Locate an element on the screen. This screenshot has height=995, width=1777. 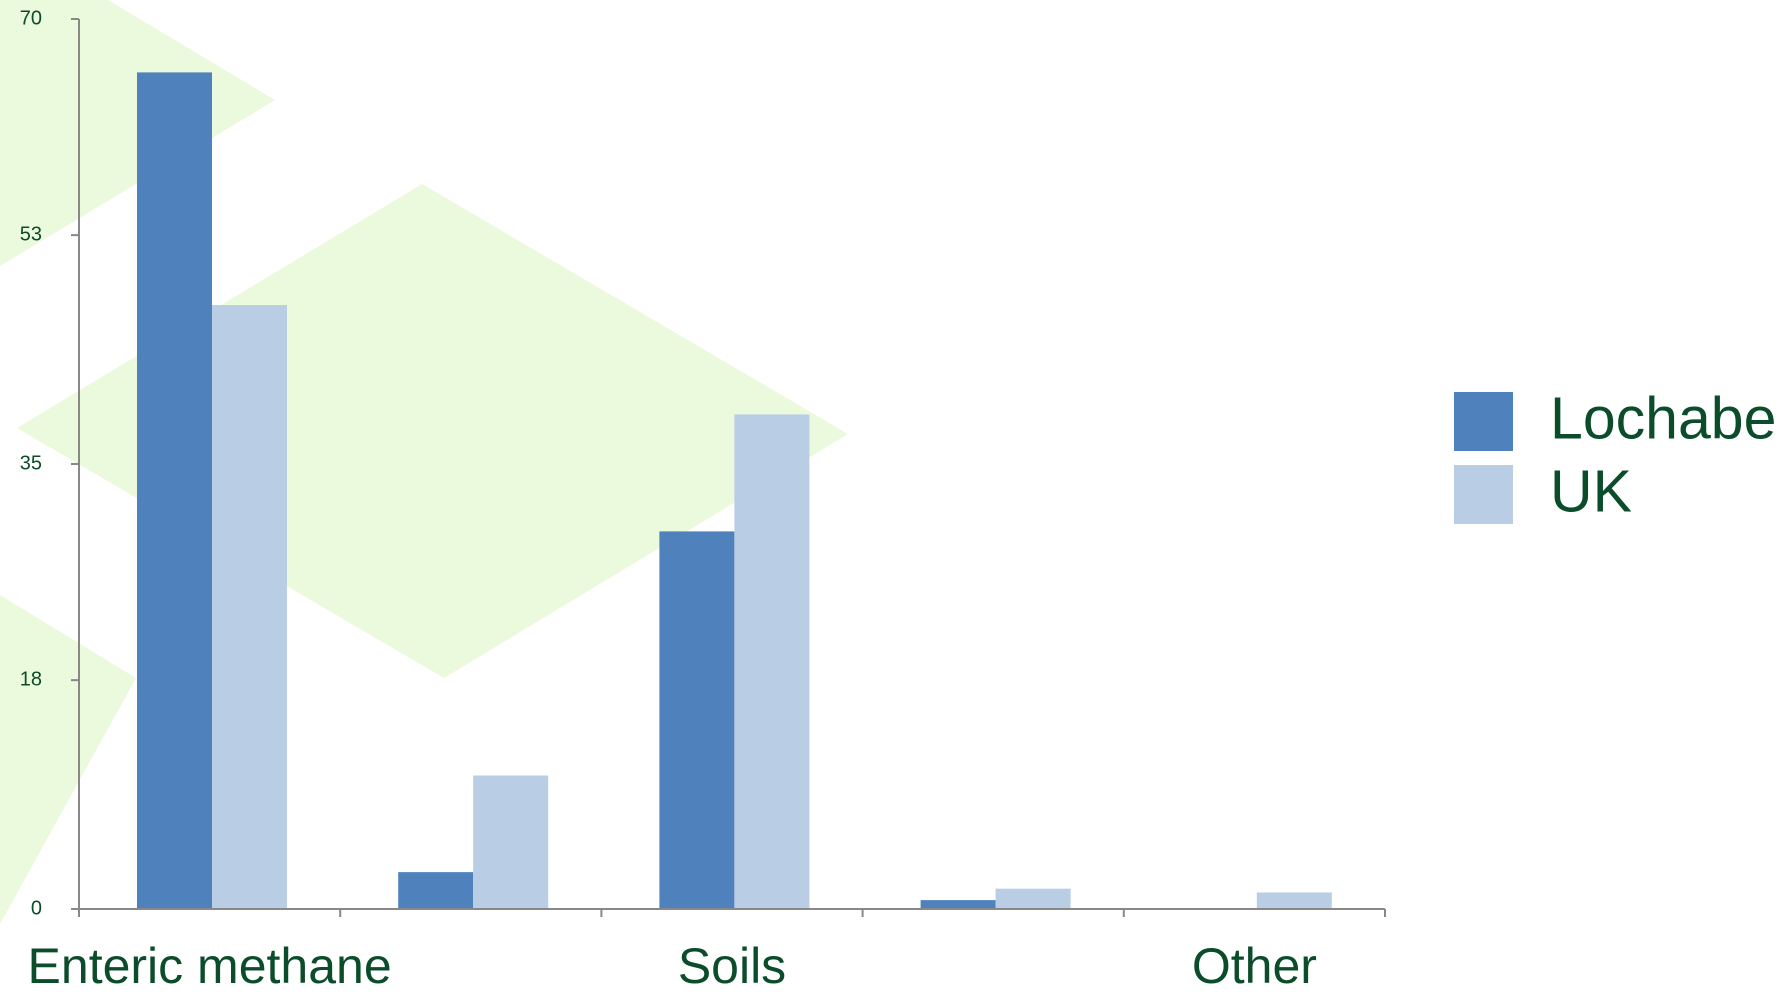
bg-shape is located at coordinates (68, 759).